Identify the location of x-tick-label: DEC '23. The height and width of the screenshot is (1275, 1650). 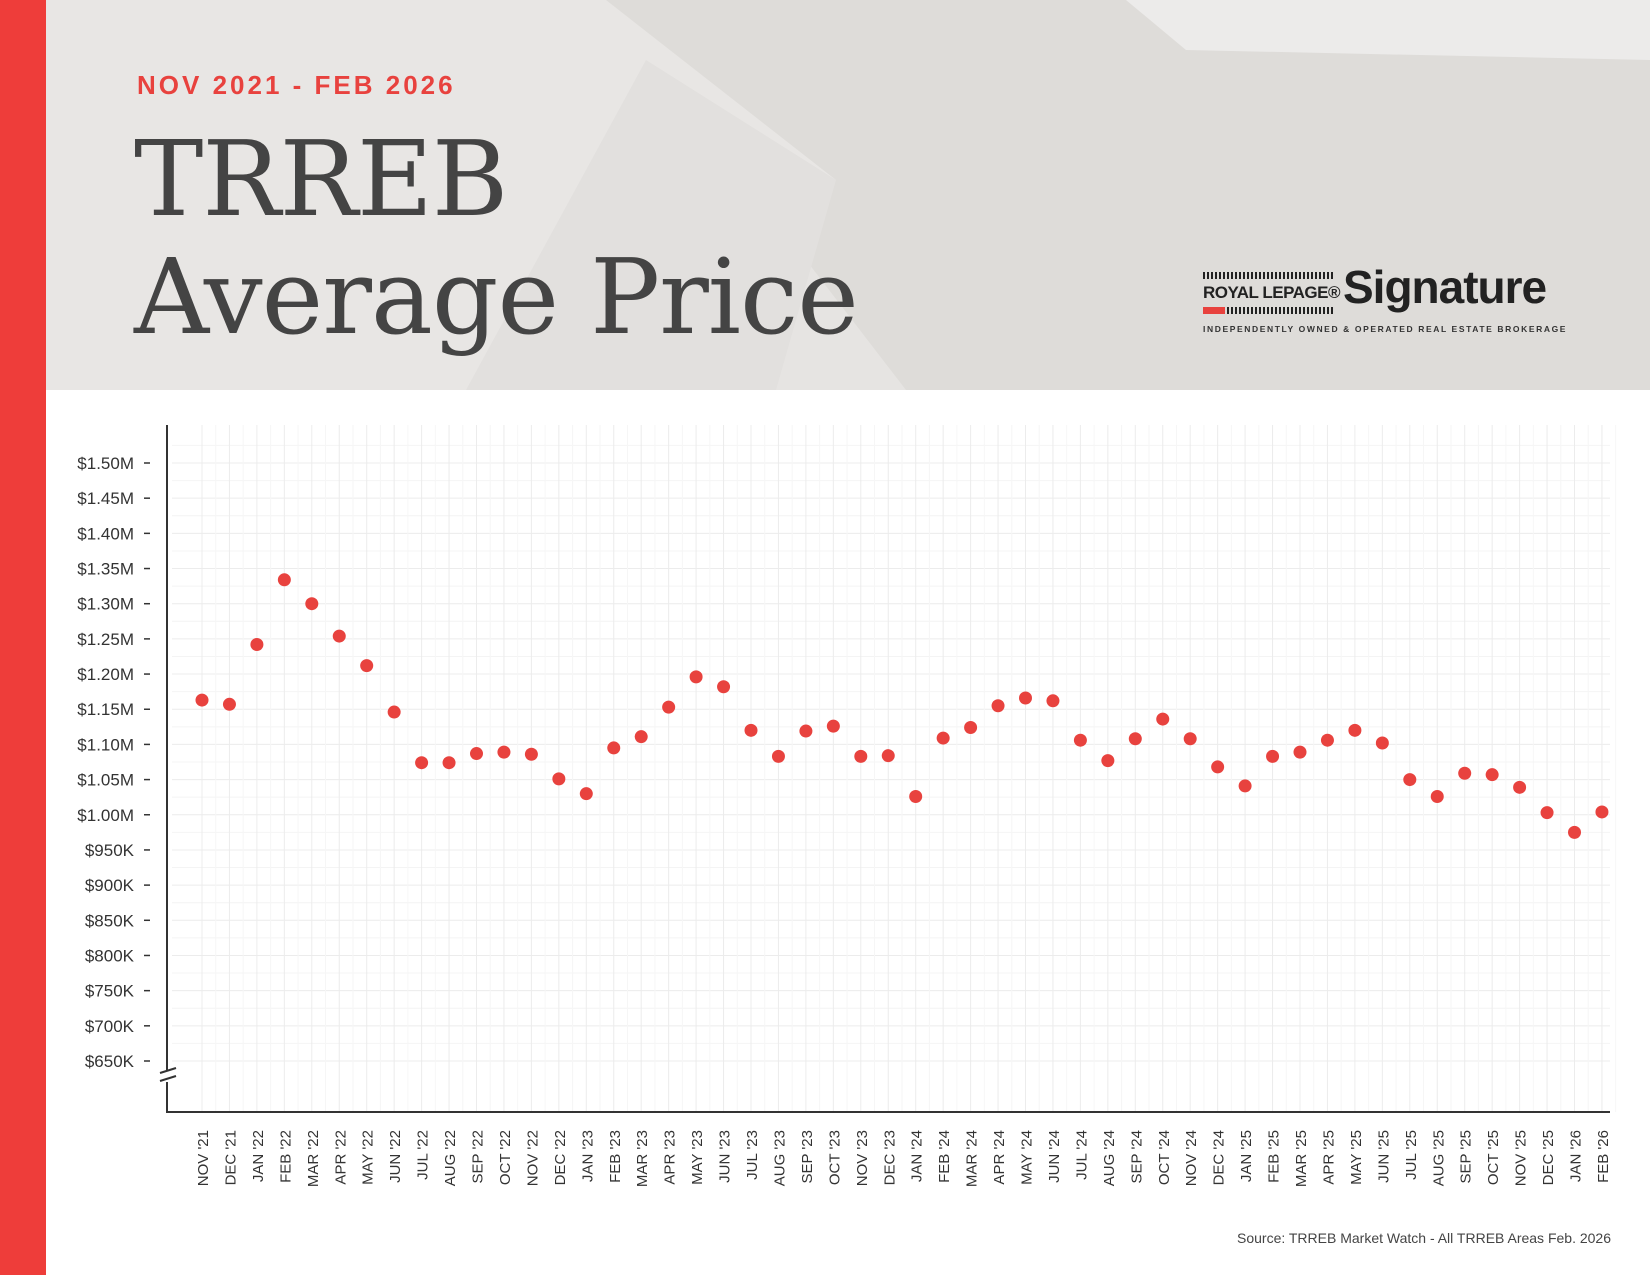
(889, 1157).